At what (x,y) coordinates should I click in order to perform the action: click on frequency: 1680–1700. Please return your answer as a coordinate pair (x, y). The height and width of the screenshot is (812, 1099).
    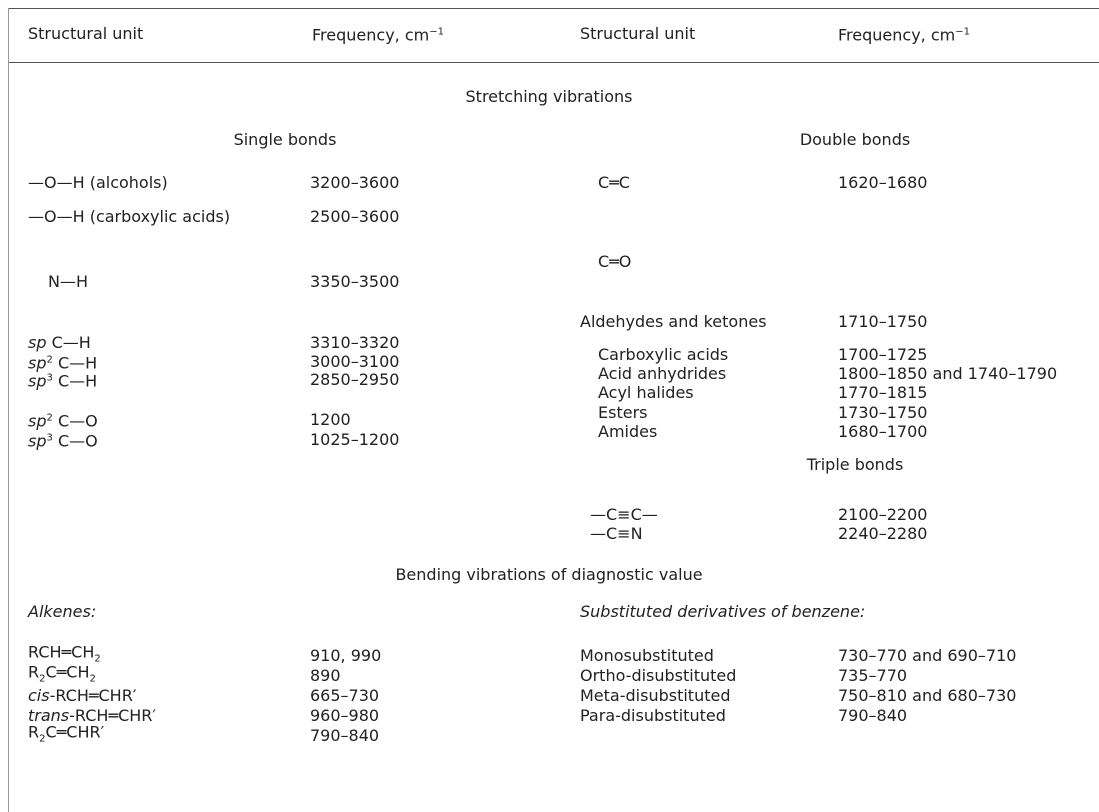
    Looking at the image, I should click on (883, 431).